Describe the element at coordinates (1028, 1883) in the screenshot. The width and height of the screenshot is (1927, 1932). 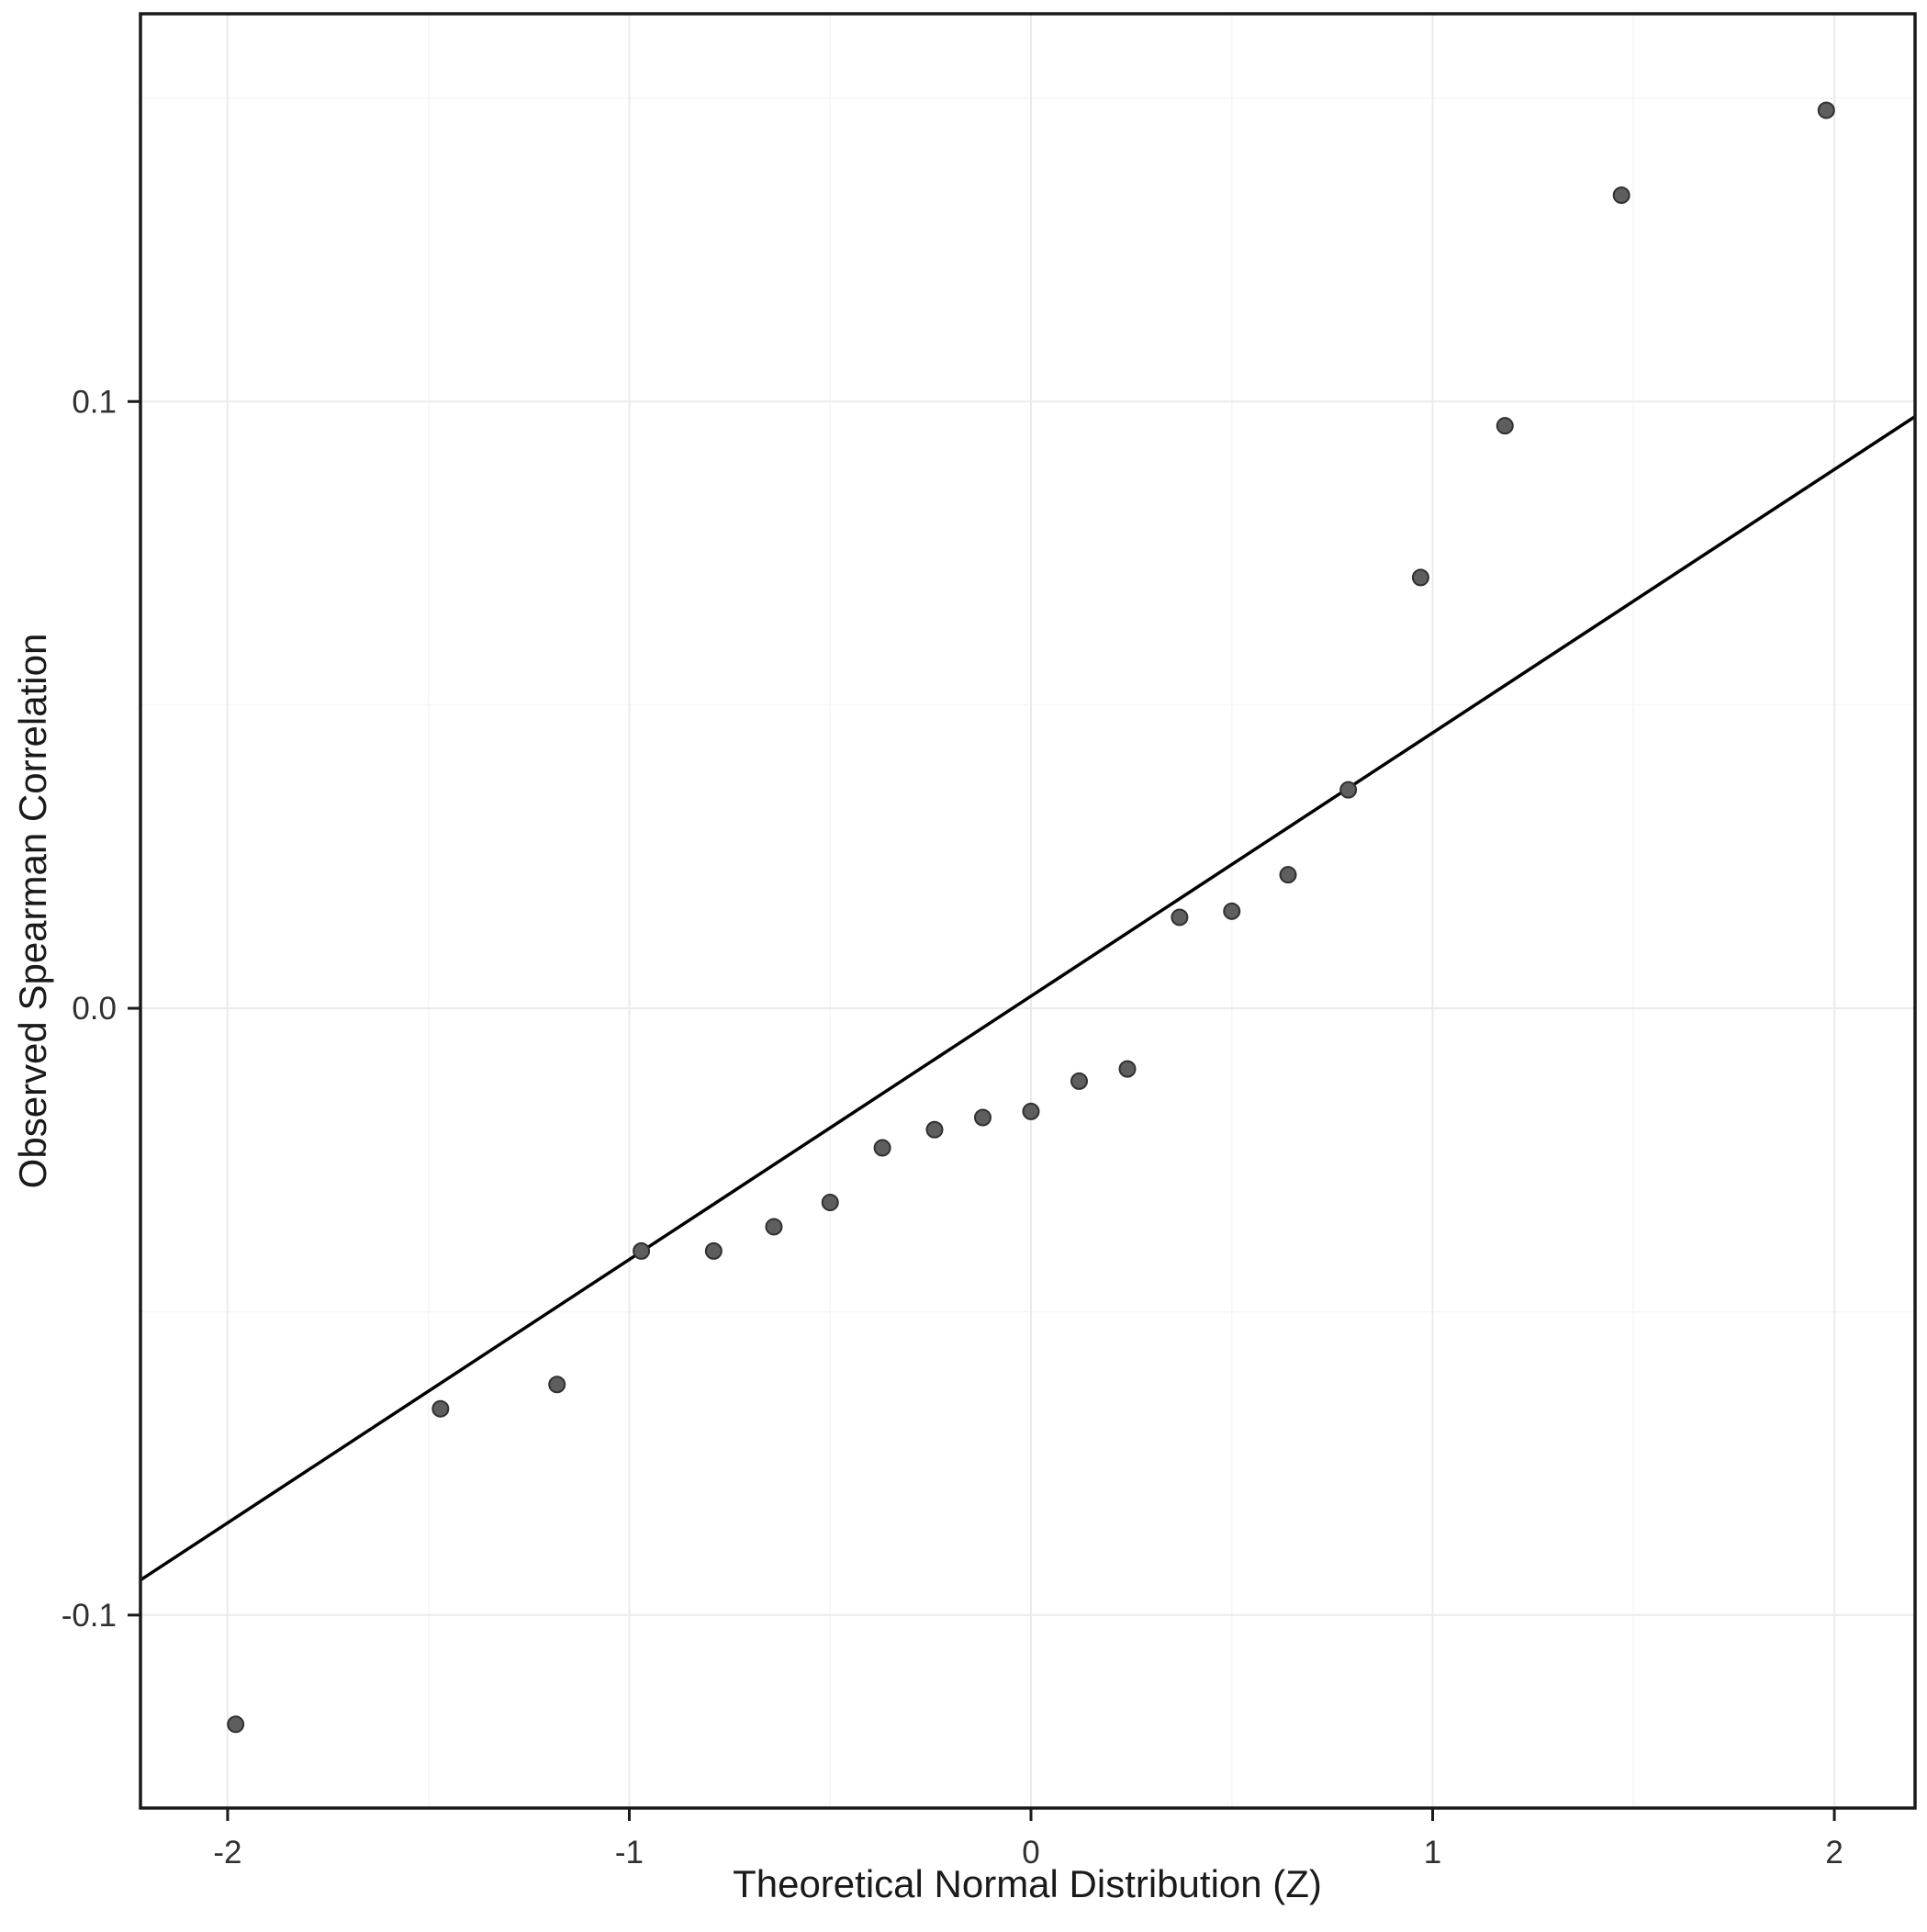
I see `x-axis-title: Theoretical Normal Distribution (Z)` at that location.